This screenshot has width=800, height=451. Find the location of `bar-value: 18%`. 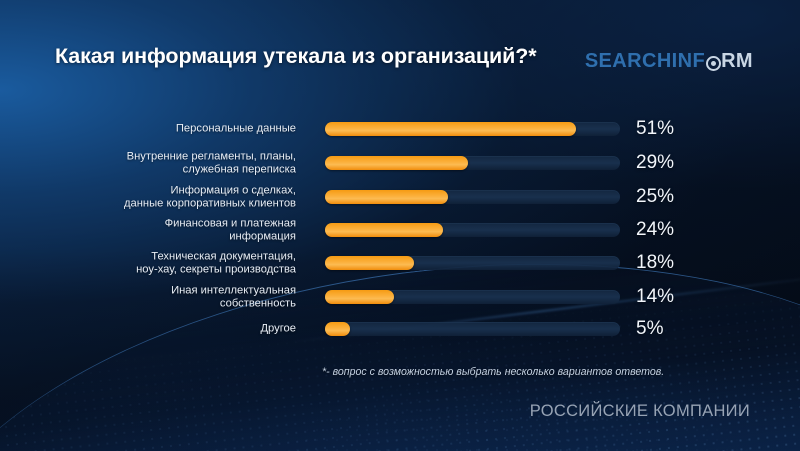

bar-value: 18% is located at coordinates (655, 262).